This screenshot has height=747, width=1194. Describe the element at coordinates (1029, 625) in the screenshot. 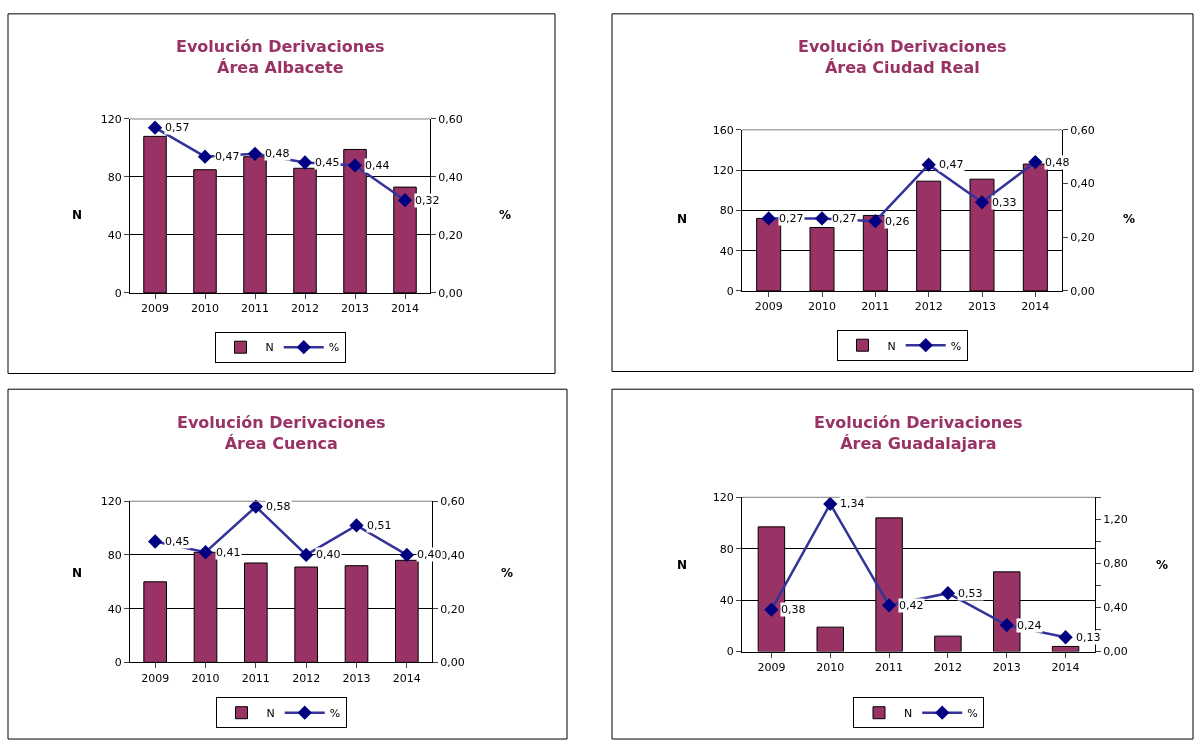

I see `data-label: 0,24` at that location.